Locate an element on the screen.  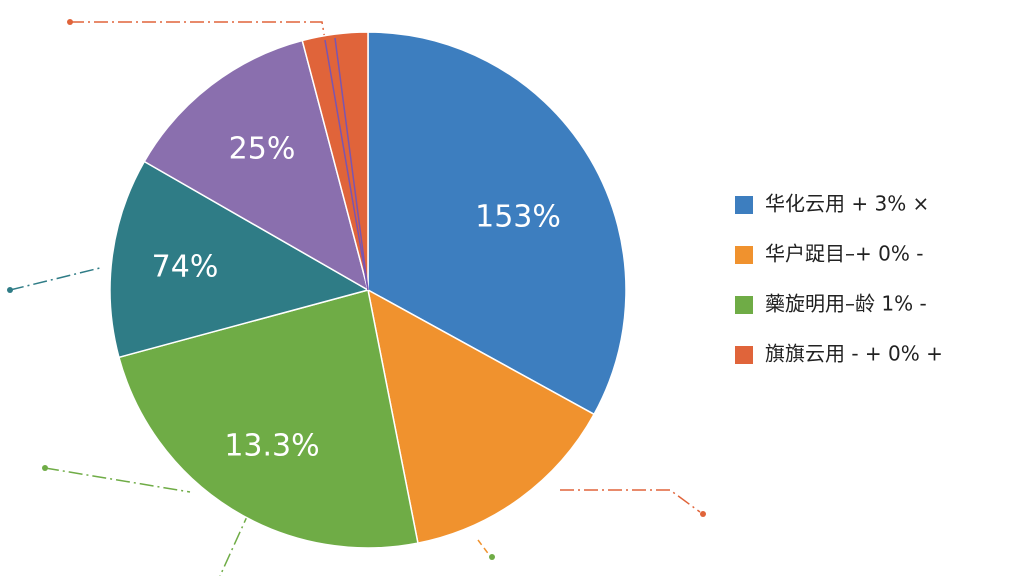
legend-label: 旗旗云用 - + 0% + is located at coordinates (854, 354).